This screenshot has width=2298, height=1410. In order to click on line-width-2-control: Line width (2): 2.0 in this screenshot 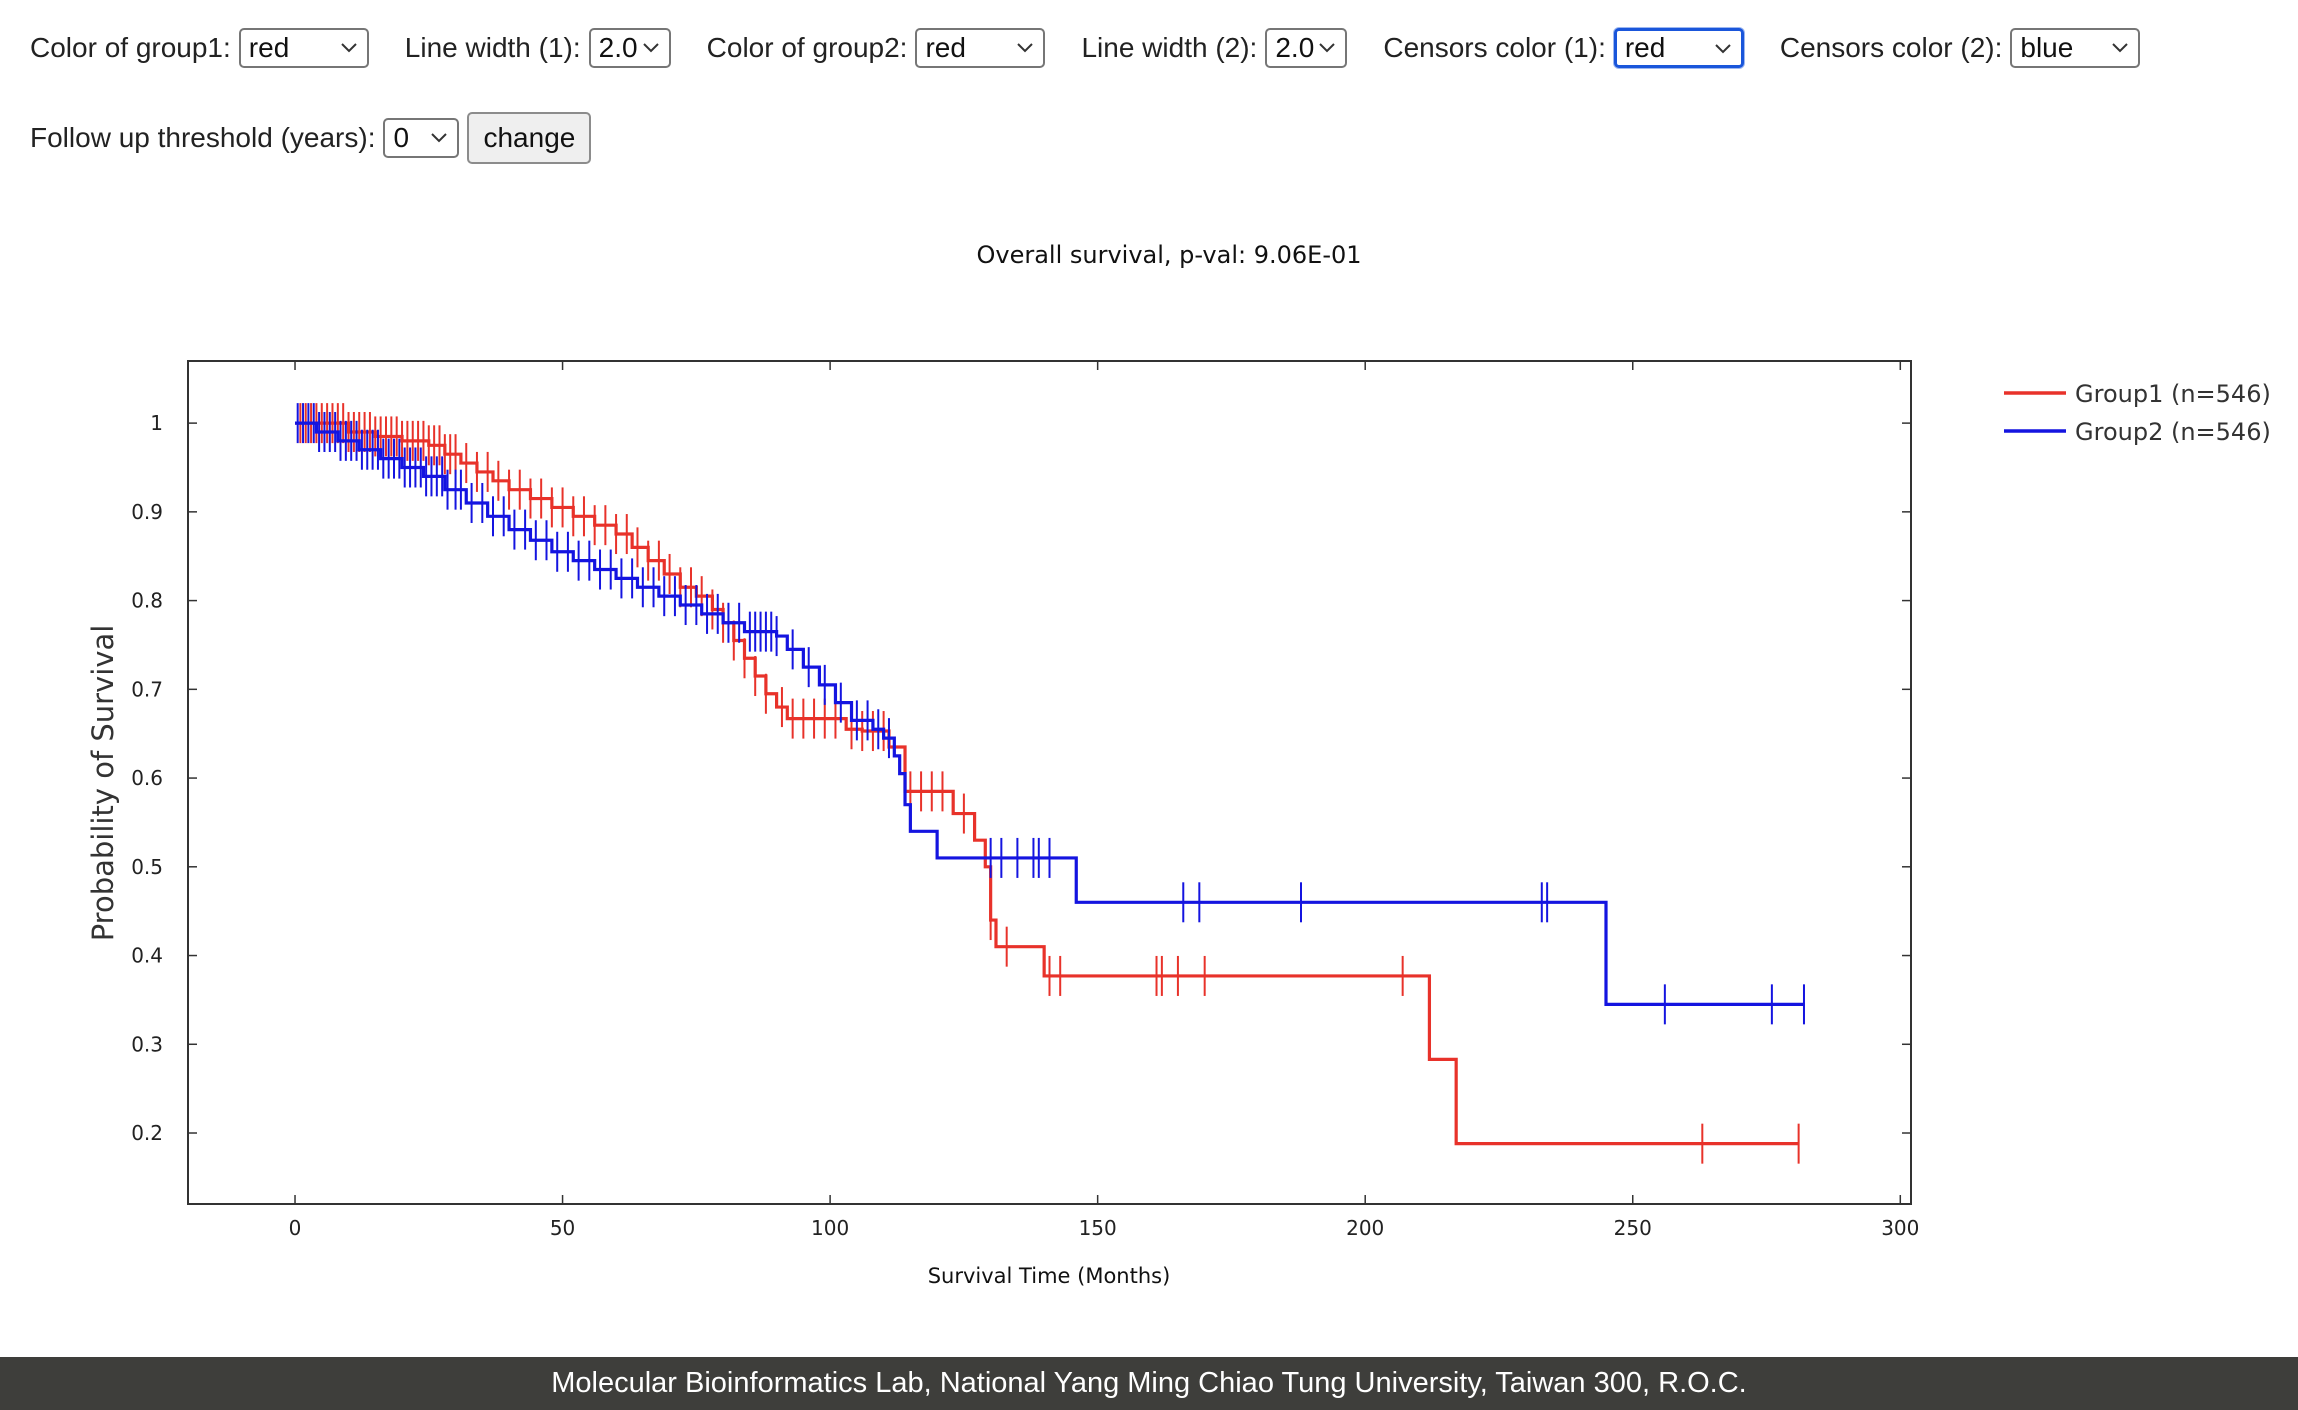, I will do `click(1214, 48)`.